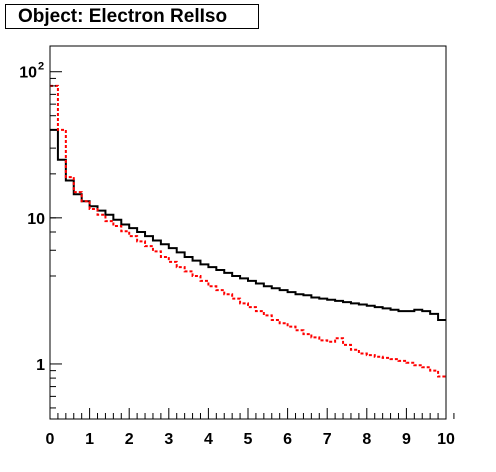 This screenshot has width=496, height=472. Describe the element at coordinates (132, 16) in the screenshot. I see `chart-title: Object: Electron RelIso` at that location.